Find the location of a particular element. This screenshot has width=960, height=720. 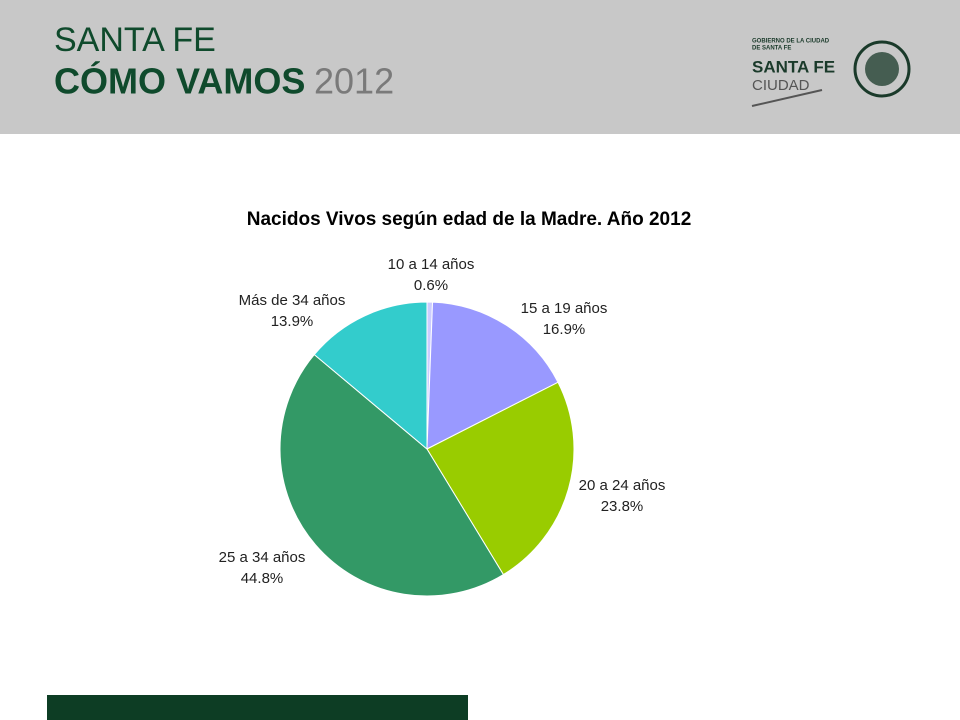

logo-main: SANTA FE is located at coordinates (793, 66).